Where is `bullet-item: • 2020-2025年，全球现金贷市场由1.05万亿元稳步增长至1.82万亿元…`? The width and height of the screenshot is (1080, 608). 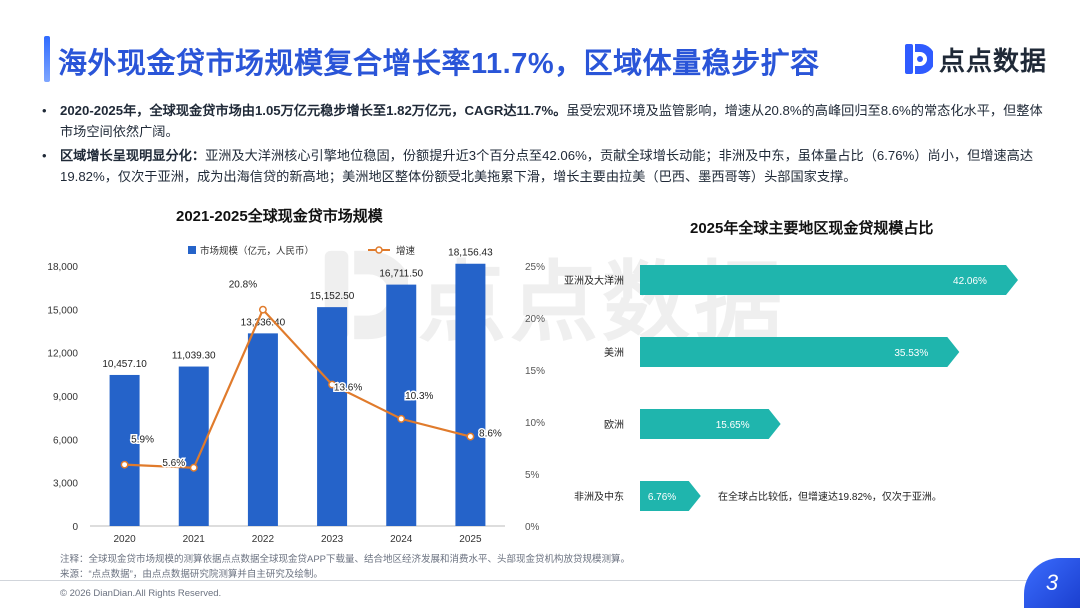 bullet-item: • 2020-2025年，全球现金贷市场由1.05万亿元稳步增长至1.82万亿元… is located at coordinates (543, 121).